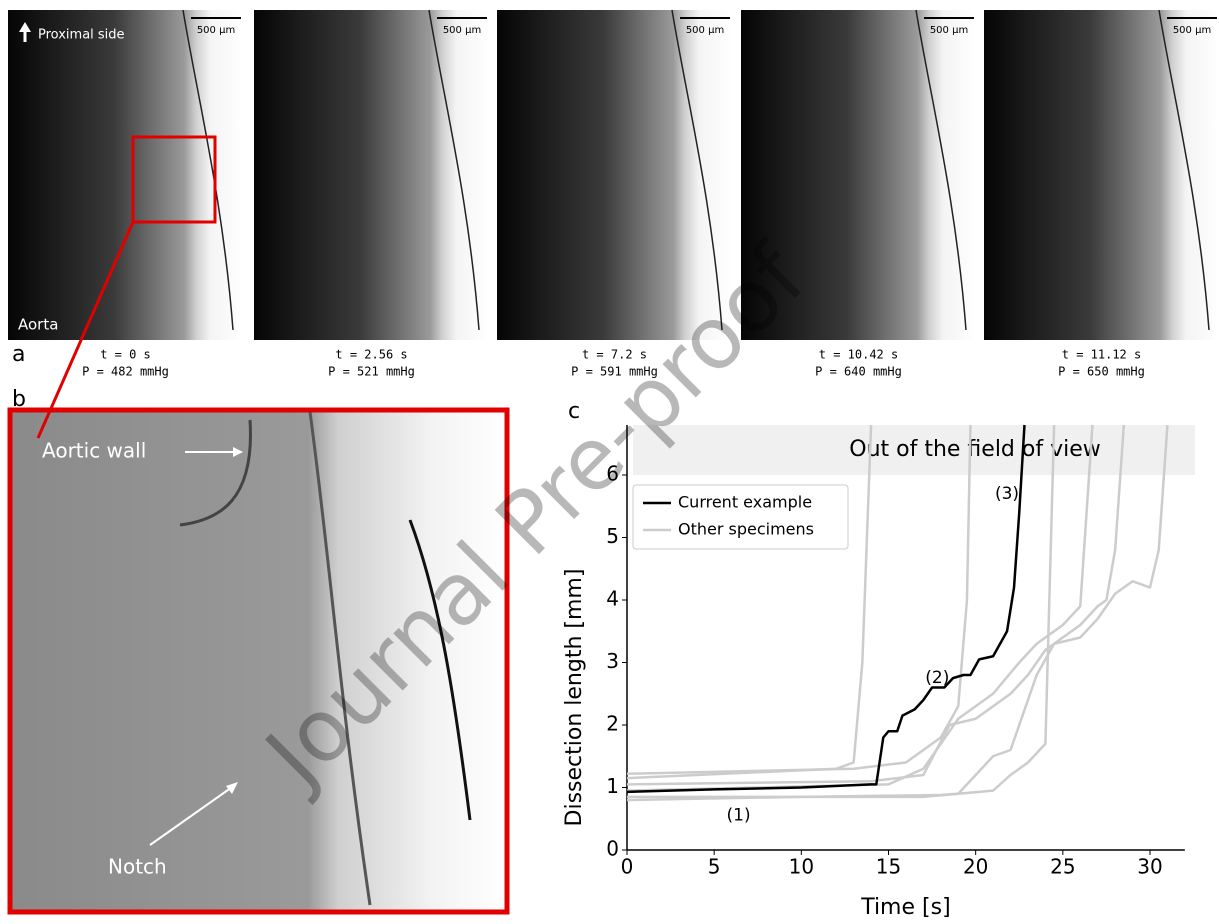 This screenshot has width=1219, height=924. I want to click on legend-label: Other specimens, so click(746, 529).